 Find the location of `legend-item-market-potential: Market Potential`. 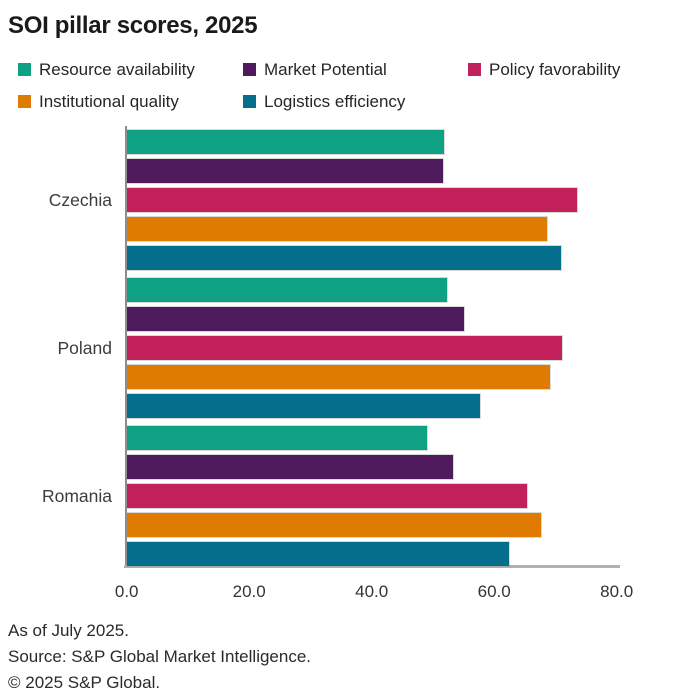

legend-item-market-potential: Market Potential is located at coordinates (315, 69).